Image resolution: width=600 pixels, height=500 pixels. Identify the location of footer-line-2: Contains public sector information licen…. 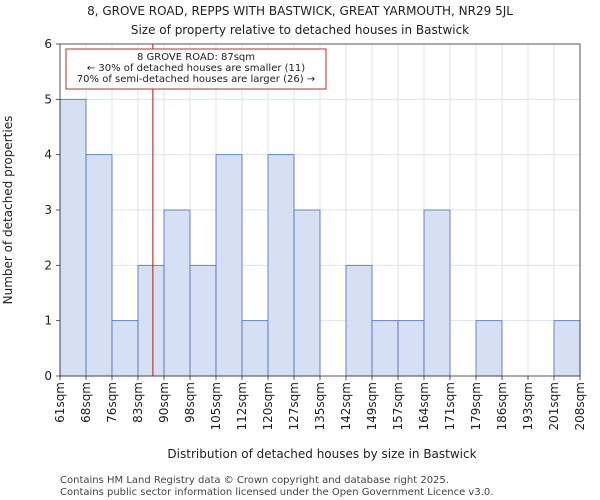
(276, 492).